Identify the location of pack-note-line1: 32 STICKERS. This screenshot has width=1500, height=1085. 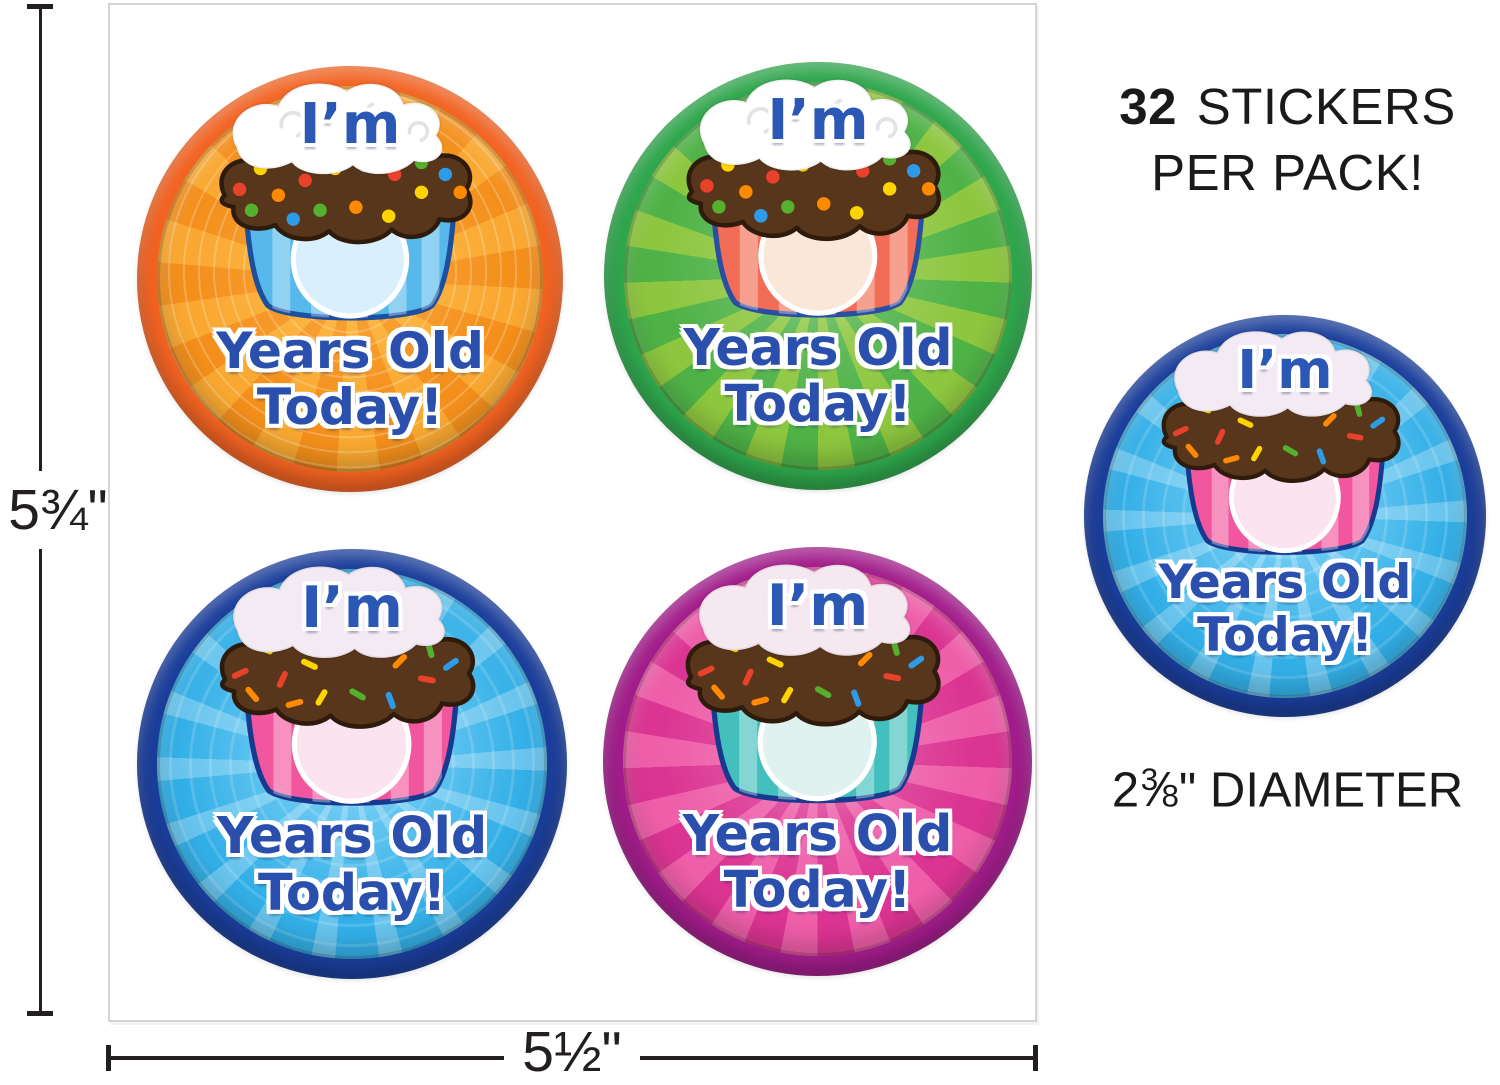
(1287, 107).